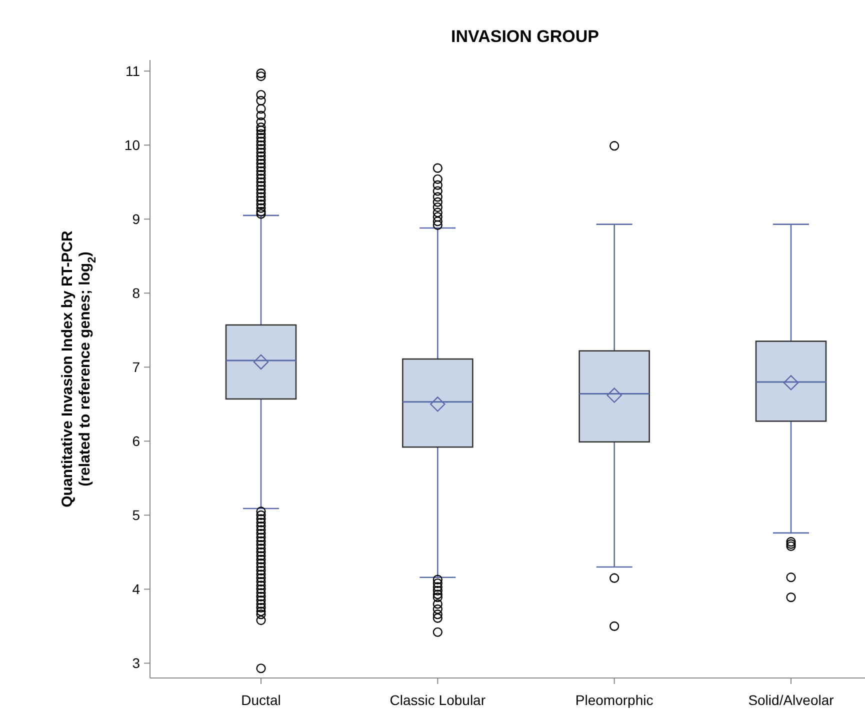 This screenshot has width=865, height=718. What do you see at coordinates (132, 71) in the screenshot?
I see `y-tick-label: 11` at bounding box center [132, 71].